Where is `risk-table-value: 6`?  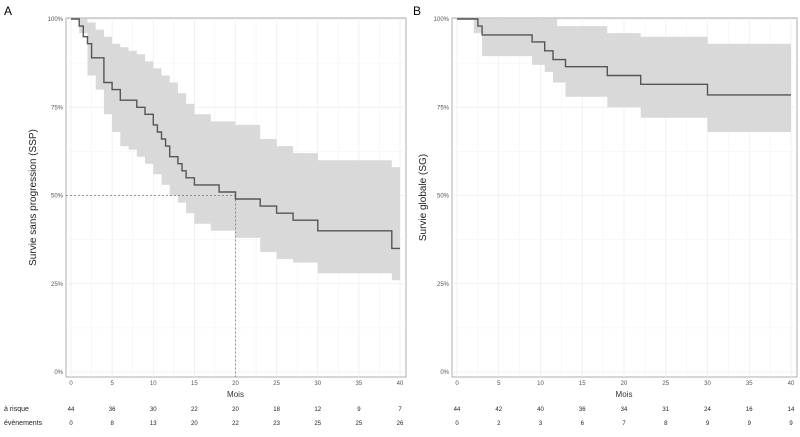 risk-table-value: 6 is located at coordinates (583, 424).